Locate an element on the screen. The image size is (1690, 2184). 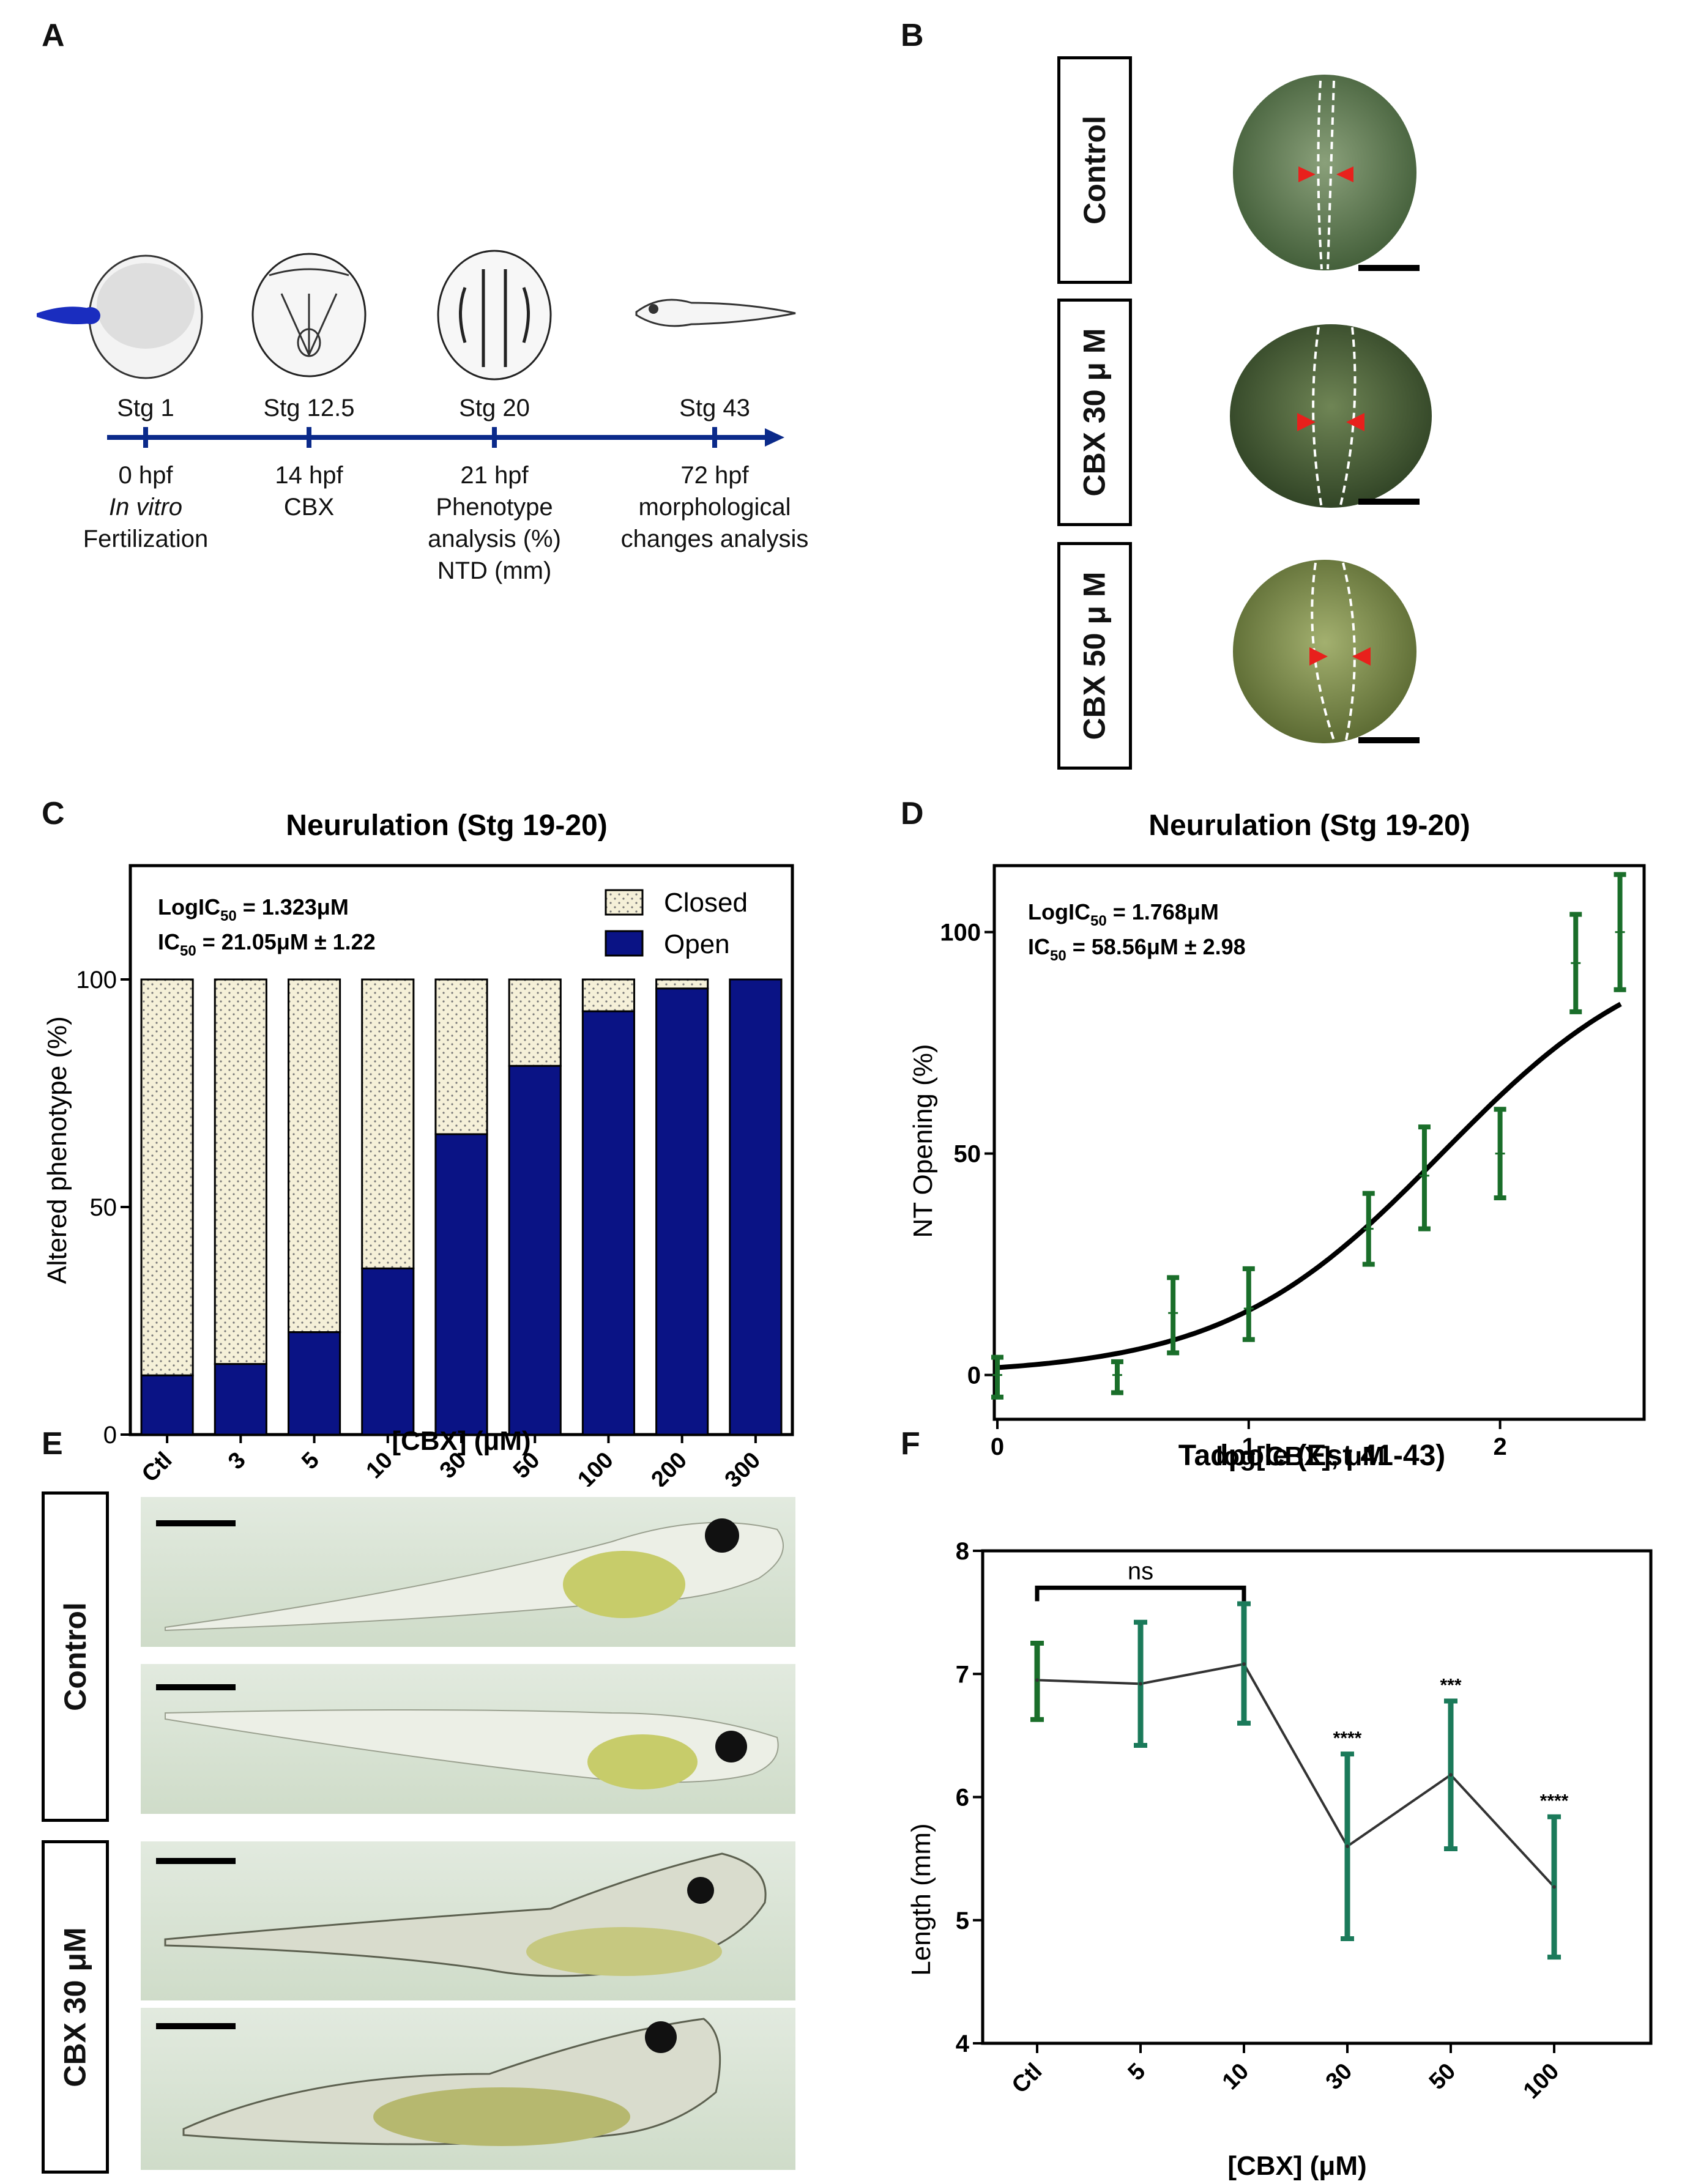
x-tick-label: 5 is located at coordinates (1137, 2073).